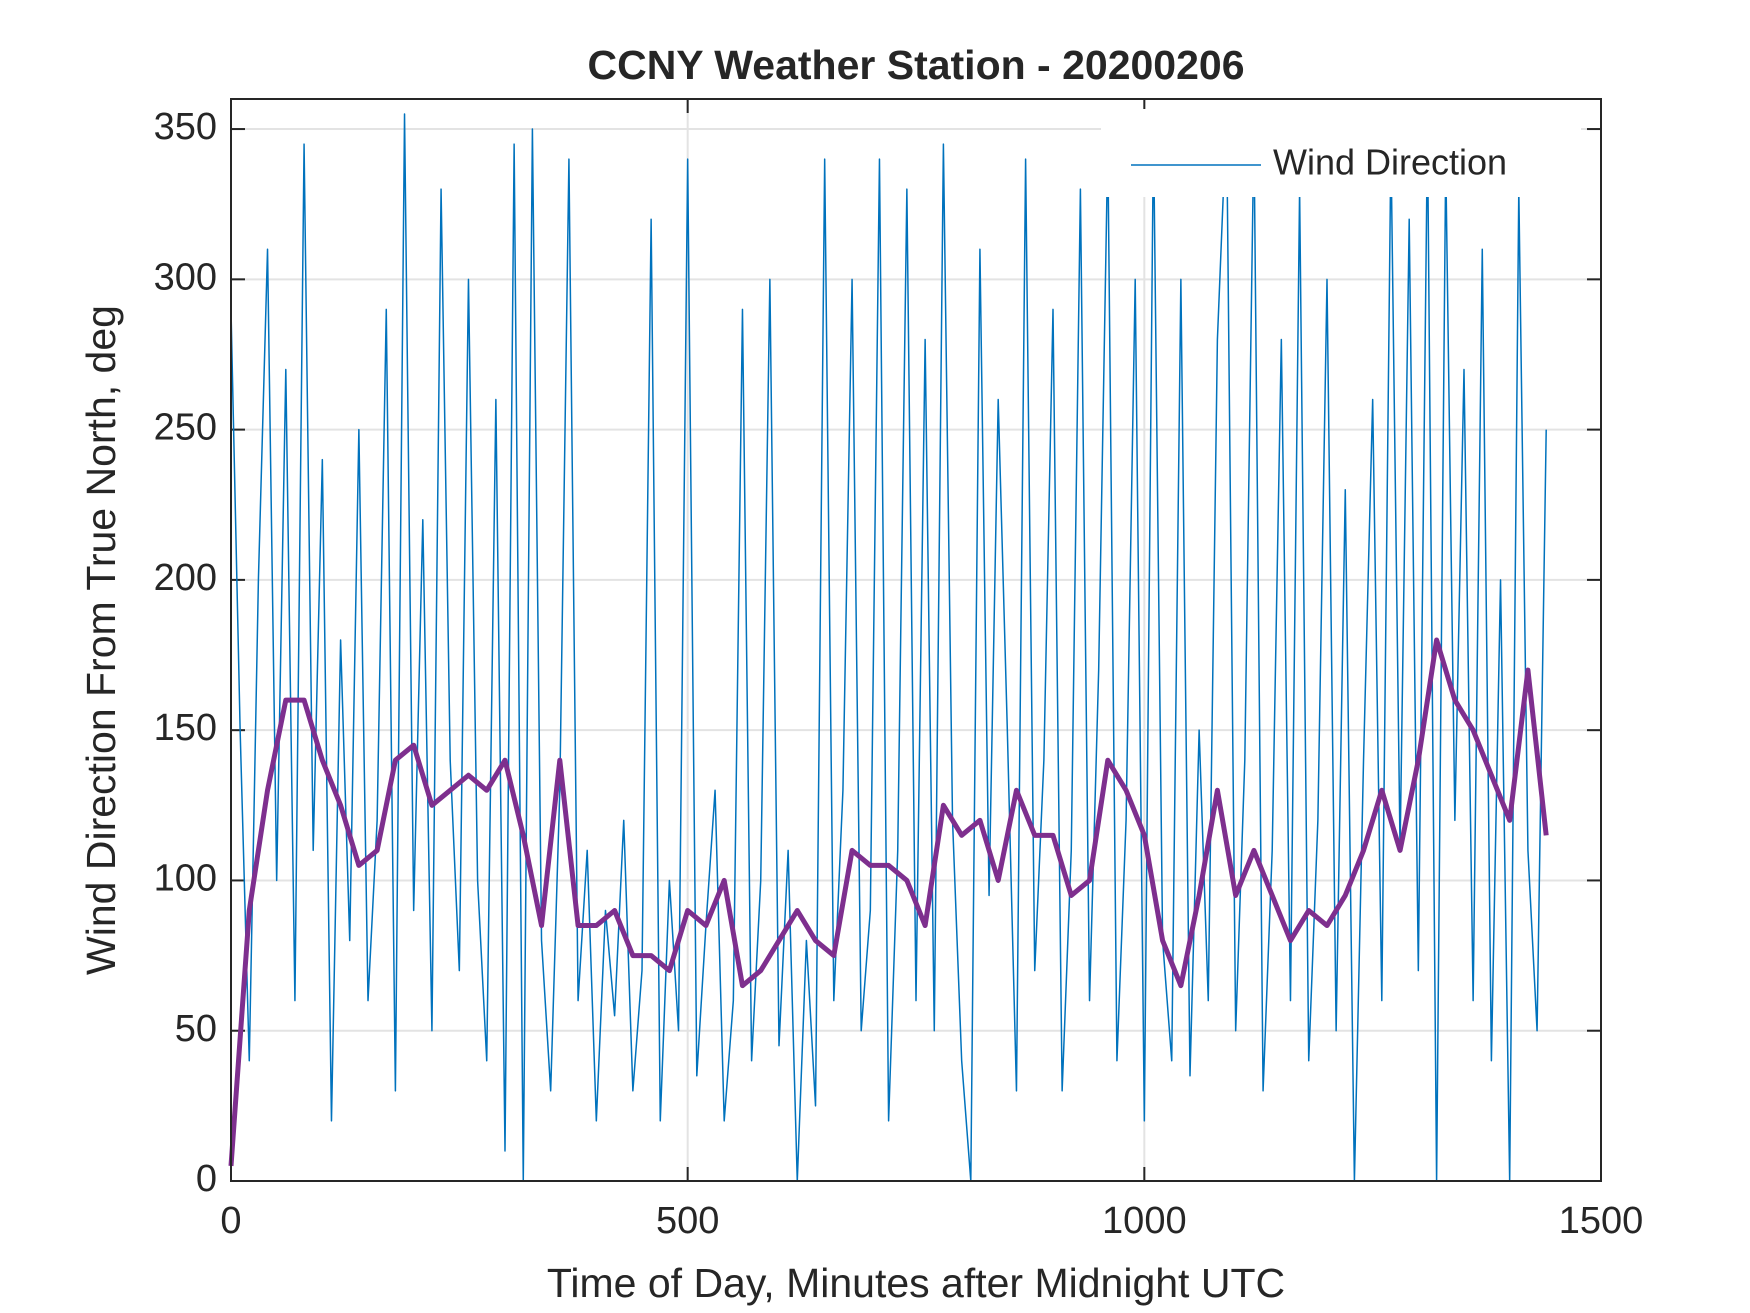  What do you see at coordinates (101, 640) in the screenshot?
I see `y-axis-label: Wind Direction From True North, deg` at bounding box center [101, 640].